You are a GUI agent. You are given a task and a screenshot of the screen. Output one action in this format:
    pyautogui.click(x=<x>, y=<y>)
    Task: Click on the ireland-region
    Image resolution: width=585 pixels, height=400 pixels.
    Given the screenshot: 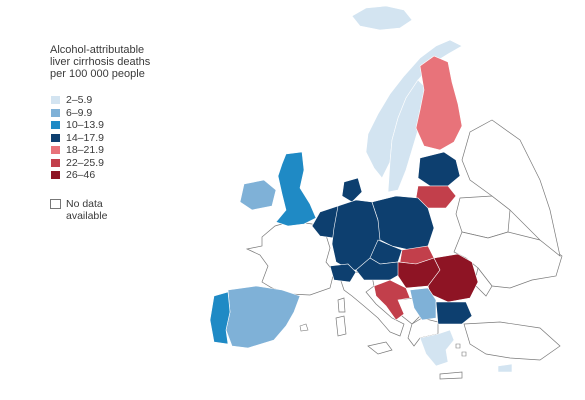 What is the action you would take?
    pyautogui.click(x=258, y=195)
    